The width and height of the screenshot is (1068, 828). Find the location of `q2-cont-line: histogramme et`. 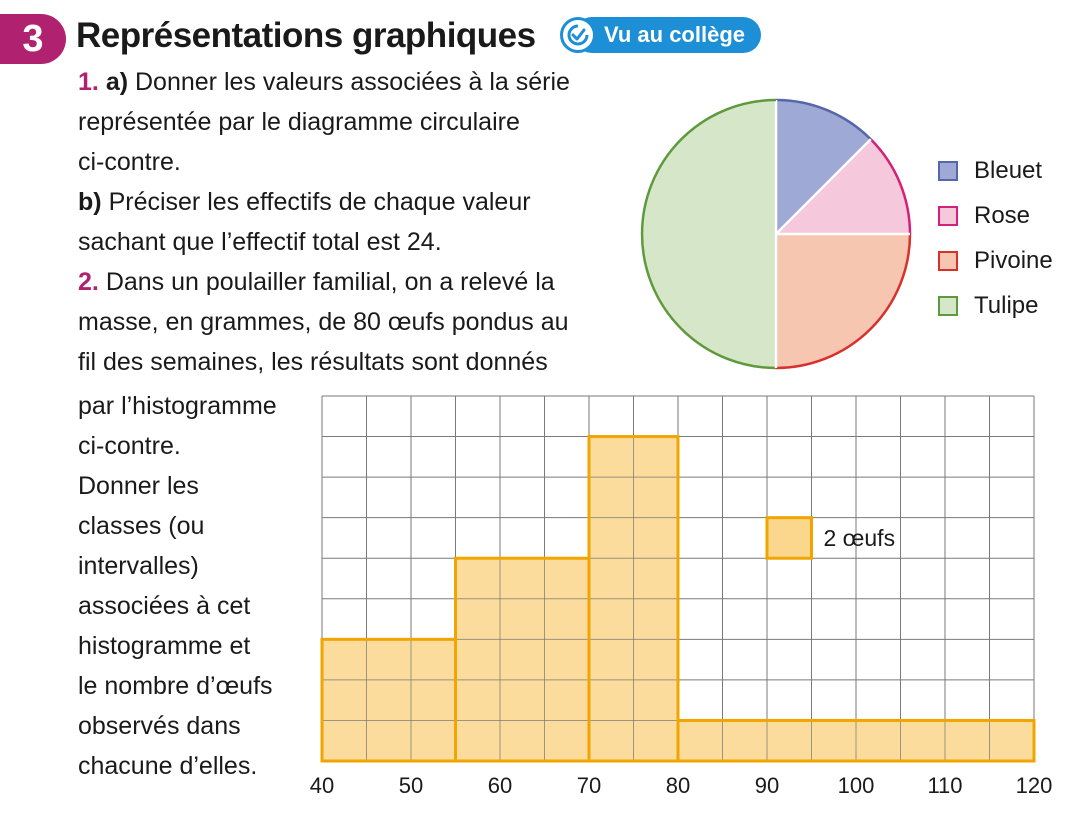

q2-cont-line: histogramme et is located at coordinates (164, 646).